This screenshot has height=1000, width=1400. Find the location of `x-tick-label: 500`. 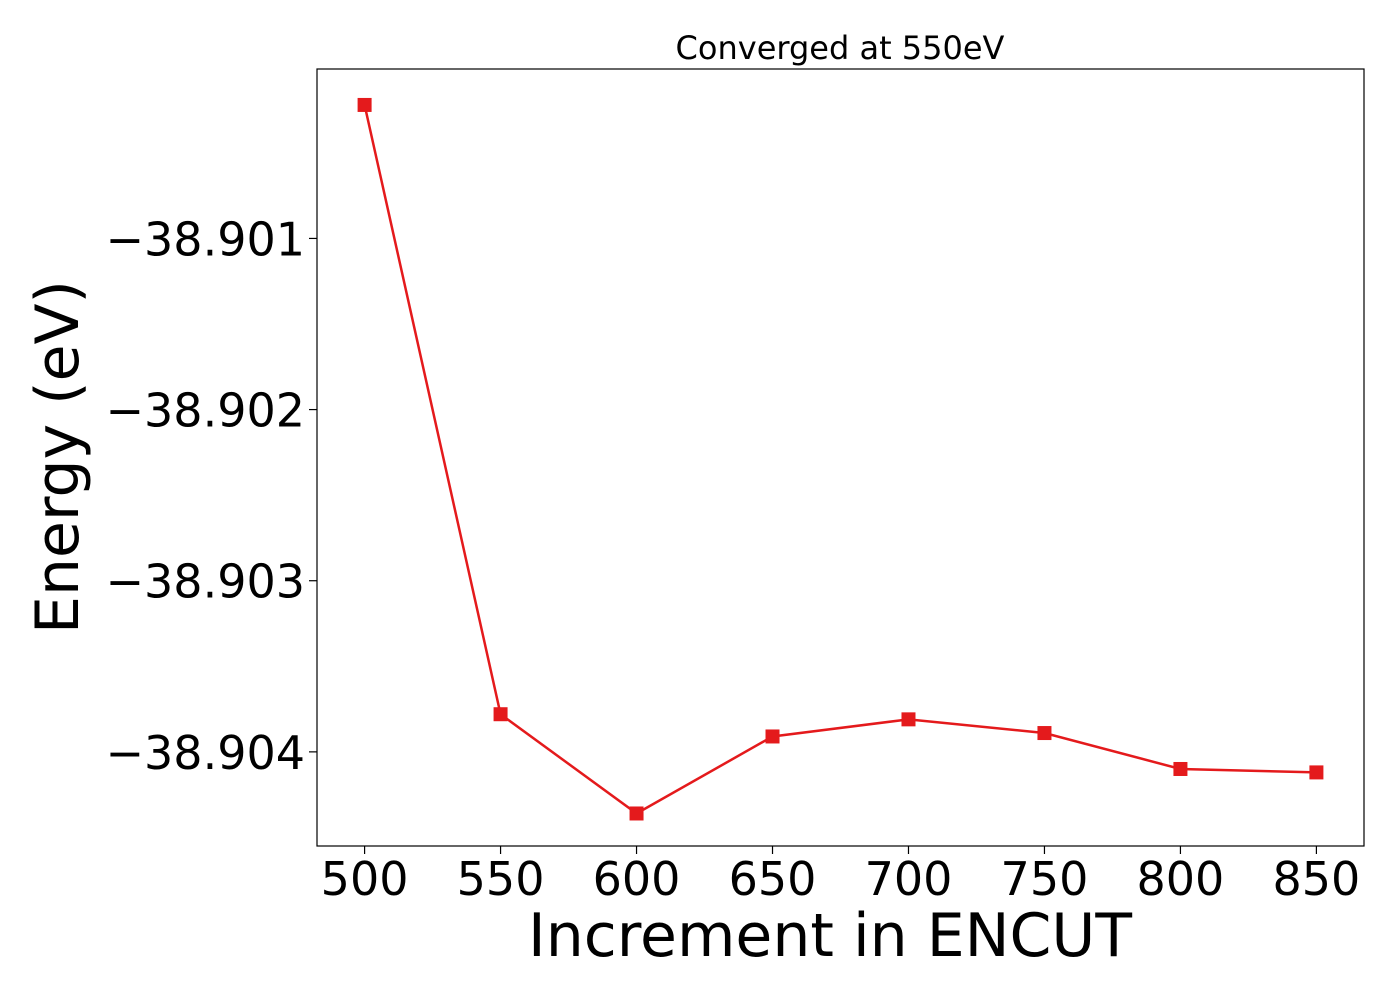

x-tick-label: 500 is located at coordinates (365, 879).